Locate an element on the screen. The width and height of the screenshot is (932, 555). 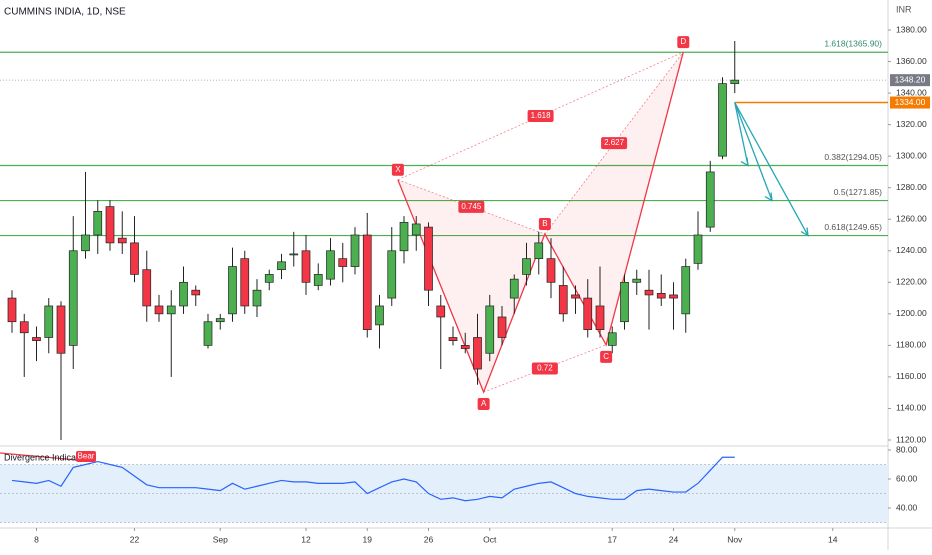
fib-level-label: 1.618(1365.90) is located at coordinates (853, 43).